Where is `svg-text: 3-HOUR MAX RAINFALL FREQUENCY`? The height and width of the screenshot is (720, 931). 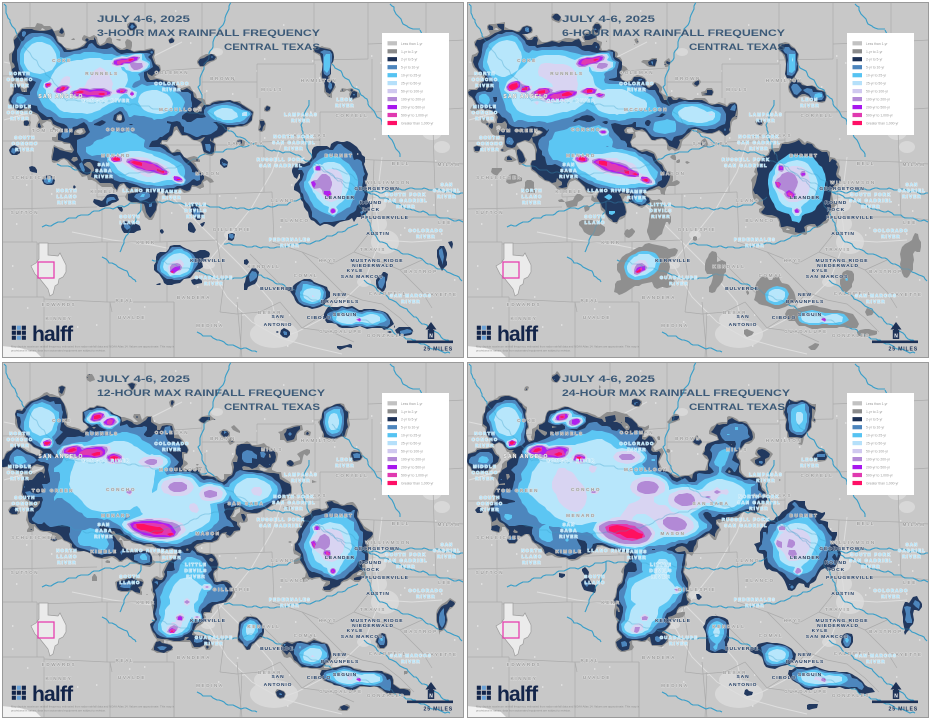
svg-text: 3-HOUR MAX RAINFALL FREQUENCY is located at coordinates (208, 33).